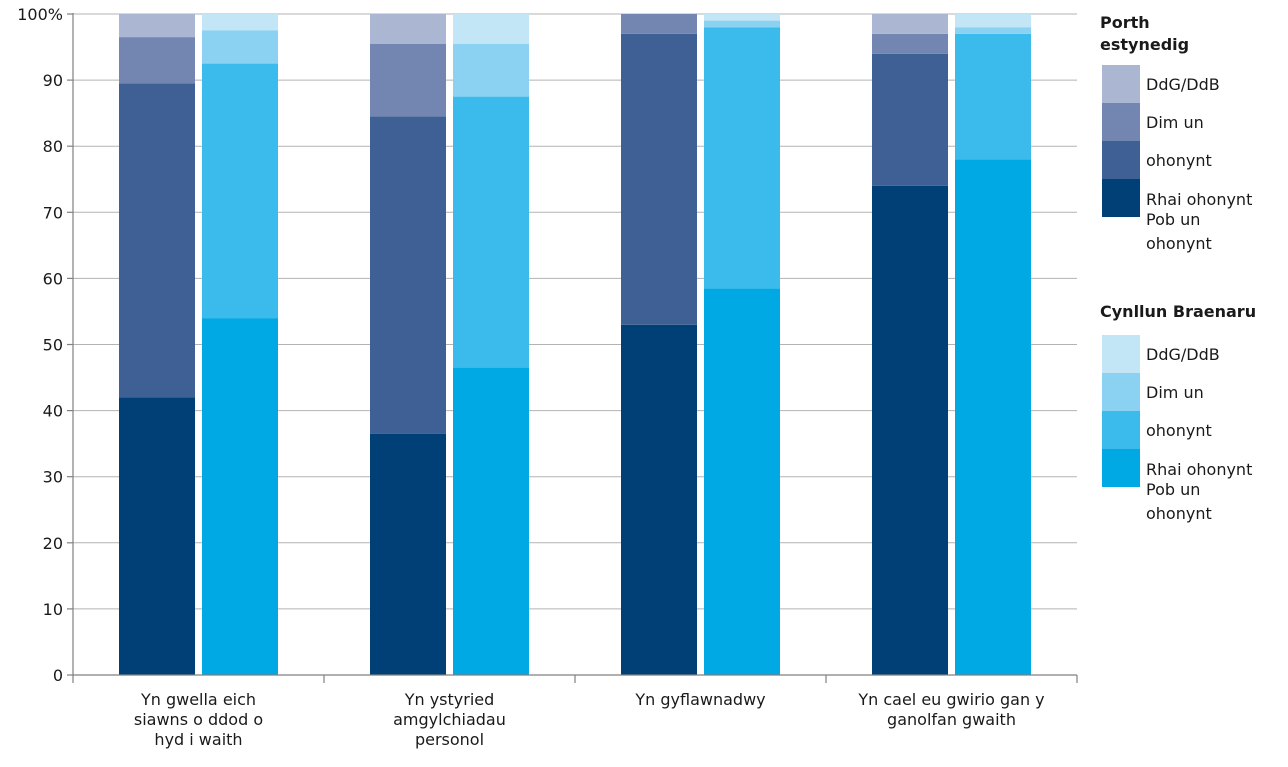 The height and width of the screenshot is (767, 1288). Describe the element at coordinates (198, 739) in the screenshot. I see `x-category-label: hyd i waith` at that location.